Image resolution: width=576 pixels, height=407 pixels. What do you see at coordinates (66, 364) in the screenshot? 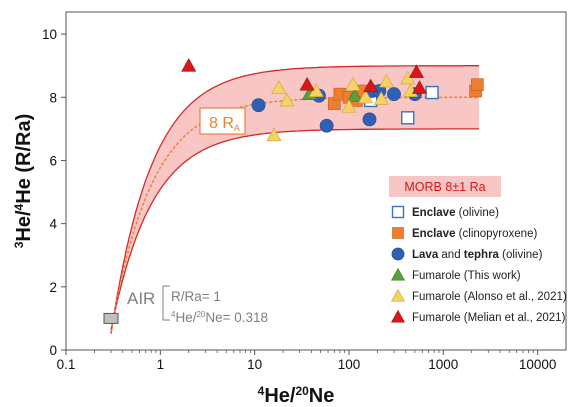
I see `x-tick-label: 0.1` at bounding box center [66, 364].